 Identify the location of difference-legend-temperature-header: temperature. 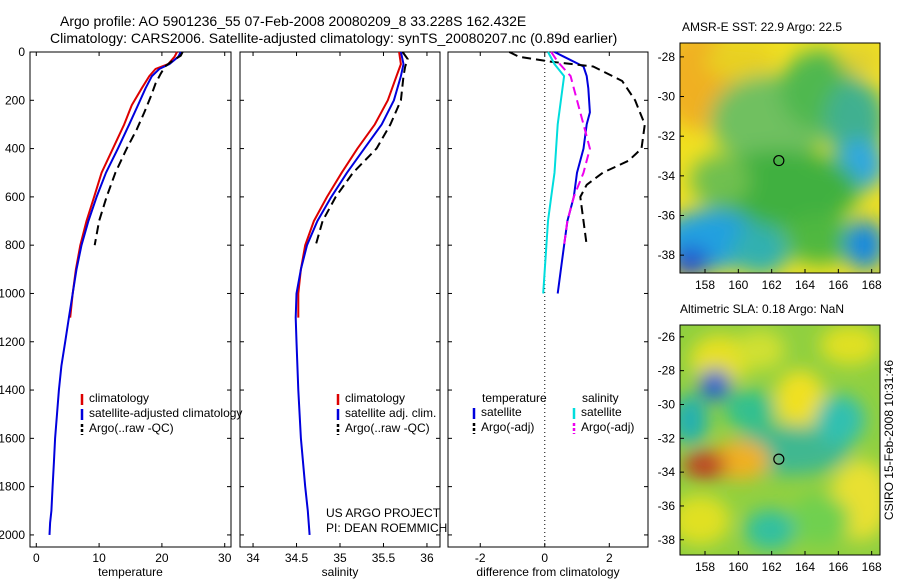
(514, 398).